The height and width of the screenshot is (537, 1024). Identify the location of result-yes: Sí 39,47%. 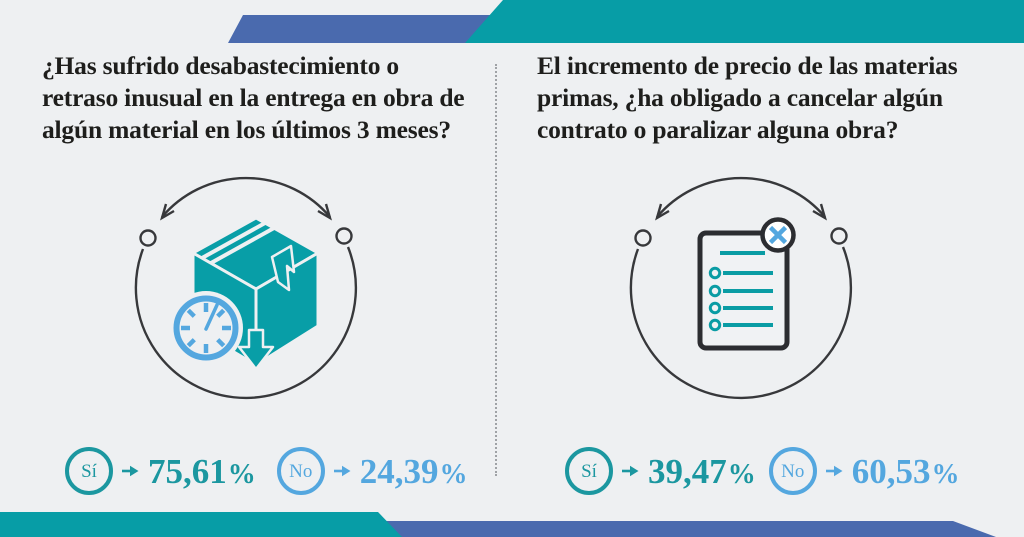
(660, 471).